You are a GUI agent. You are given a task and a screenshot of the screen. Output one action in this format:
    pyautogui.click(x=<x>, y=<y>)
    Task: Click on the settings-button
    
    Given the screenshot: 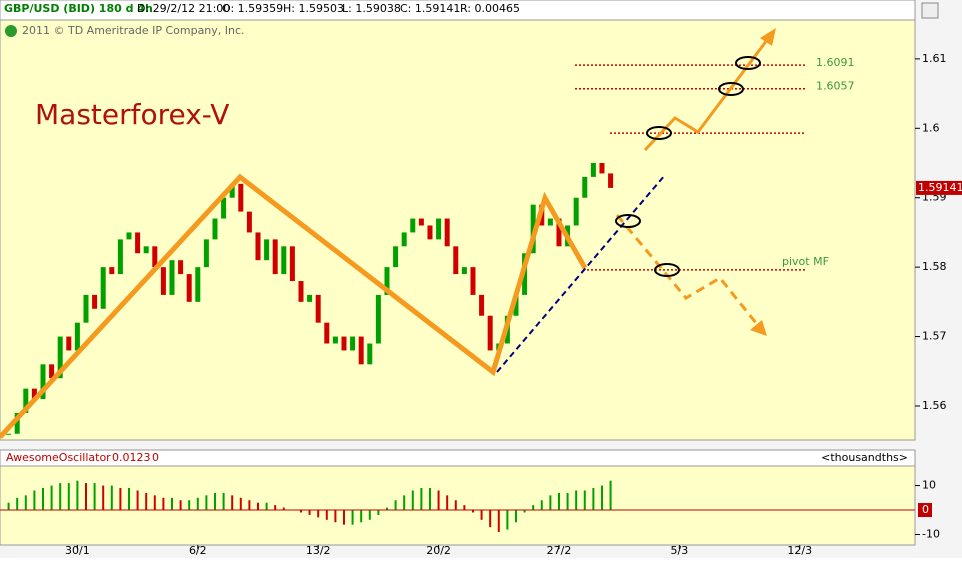 What is the action you would take?
    pyautogui.click(x=930, y=10)
    